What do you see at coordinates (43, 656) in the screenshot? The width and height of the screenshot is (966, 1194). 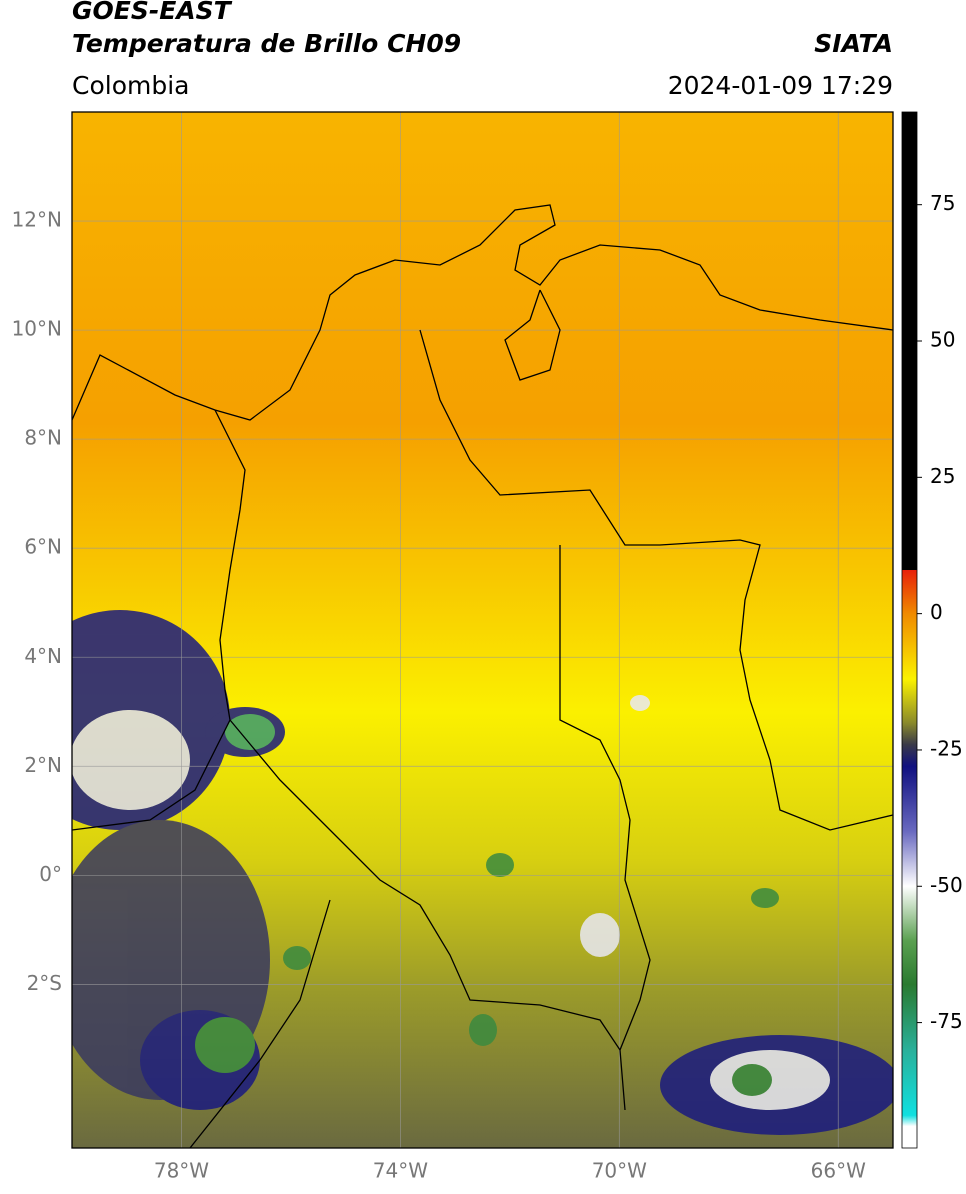 I see `lat-tick-label: 4°N` at bounding box center [43, 656].